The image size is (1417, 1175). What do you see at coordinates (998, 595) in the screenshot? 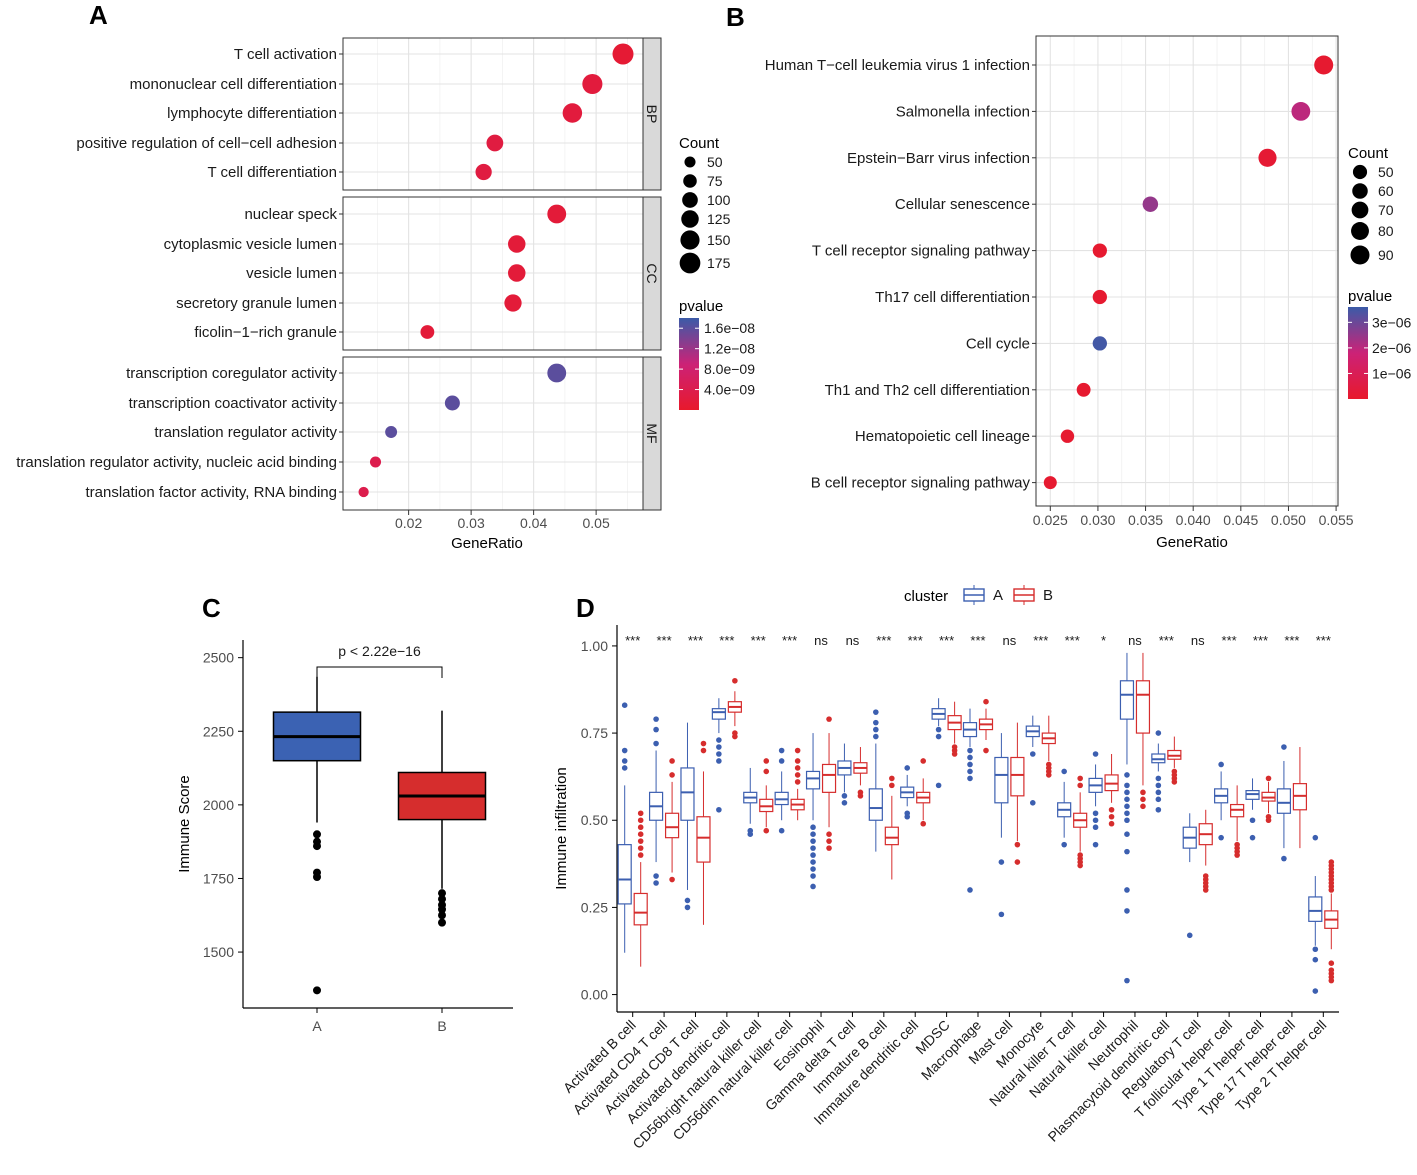
I see `panel-d-legend-label: A` at bounding box center [998, 595].